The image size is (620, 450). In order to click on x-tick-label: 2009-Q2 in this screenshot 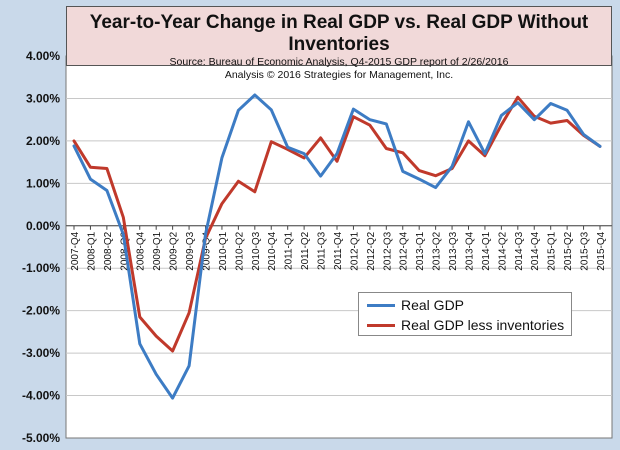, I will do `click(174, 250)`.